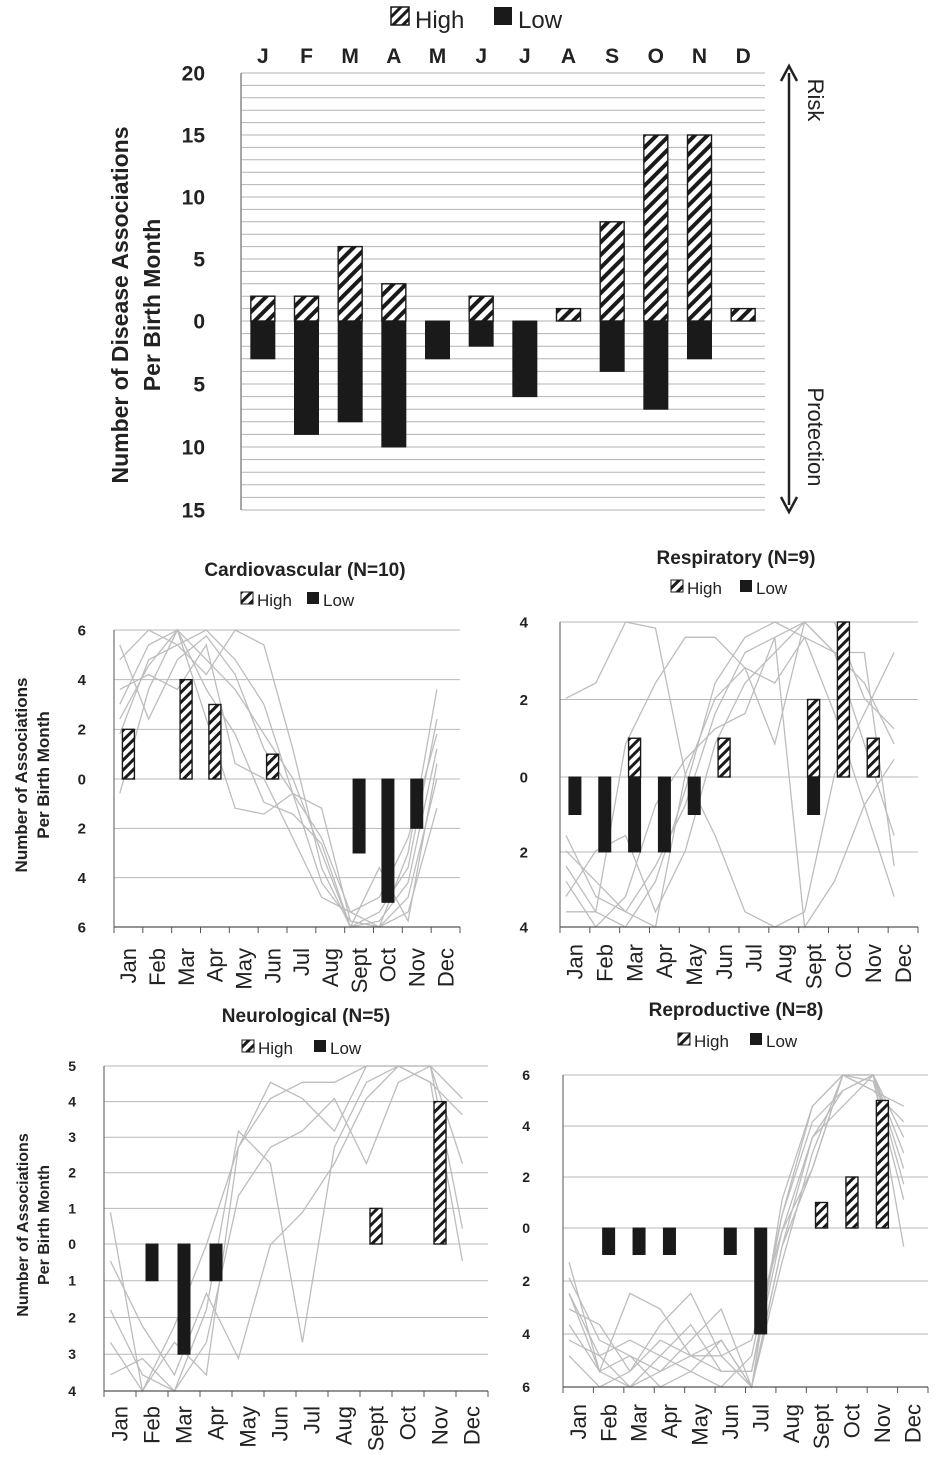 The width and height of the screenshot is (937, 1462). I want to click on cardiovascular-y-tick-labels: 6 4 2 0 2 4 6, so click(82, 779).